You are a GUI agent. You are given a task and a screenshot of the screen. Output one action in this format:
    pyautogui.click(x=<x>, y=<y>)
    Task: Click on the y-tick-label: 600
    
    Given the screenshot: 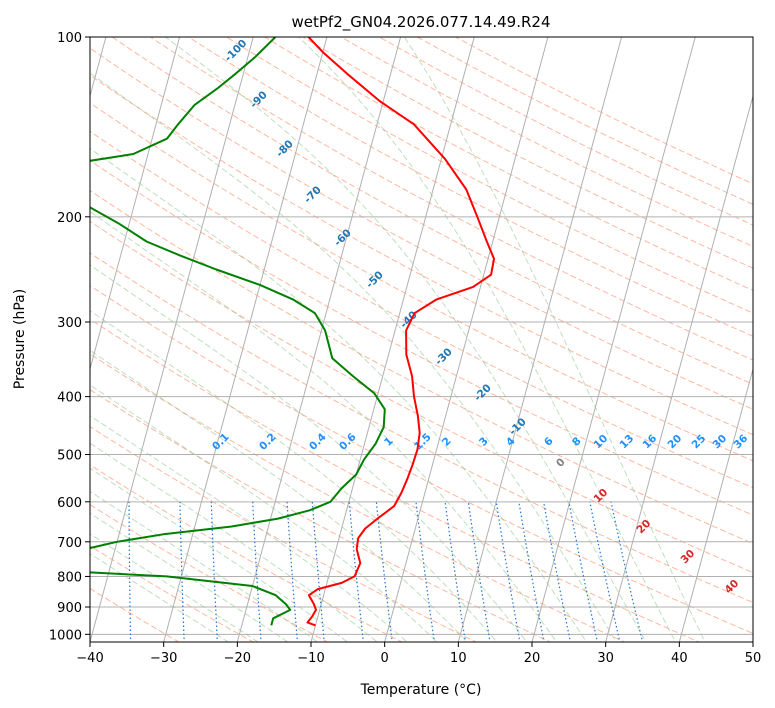 What is the action you would take?
    pyautogui.click(x=69, y=503)
    